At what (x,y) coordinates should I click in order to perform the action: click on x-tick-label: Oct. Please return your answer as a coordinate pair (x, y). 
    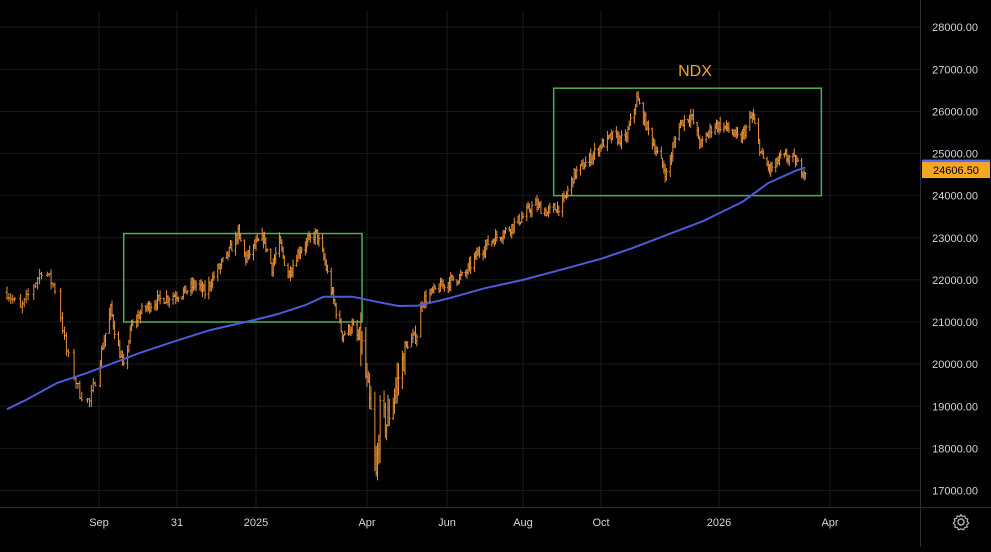
    Looking at the image, I should click on (600, 523).